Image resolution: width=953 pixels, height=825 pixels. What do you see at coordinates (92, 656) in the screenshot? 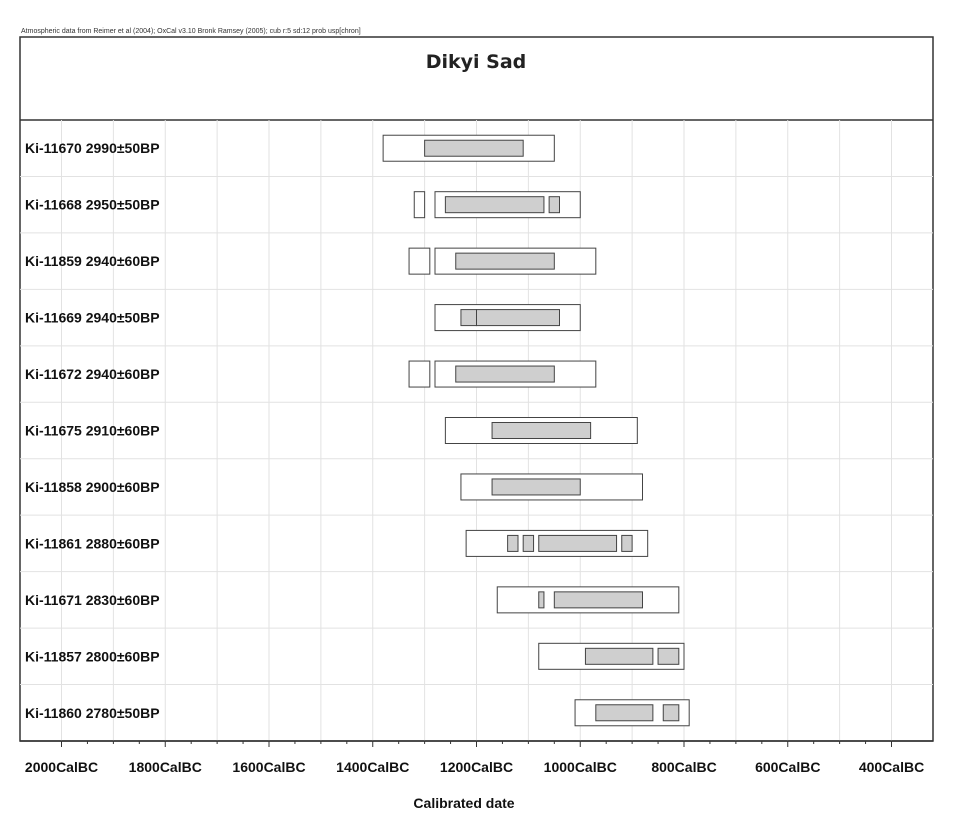
I see `sample-label: Ki-11857 2800±60BP` at bounding box center [92, 656].